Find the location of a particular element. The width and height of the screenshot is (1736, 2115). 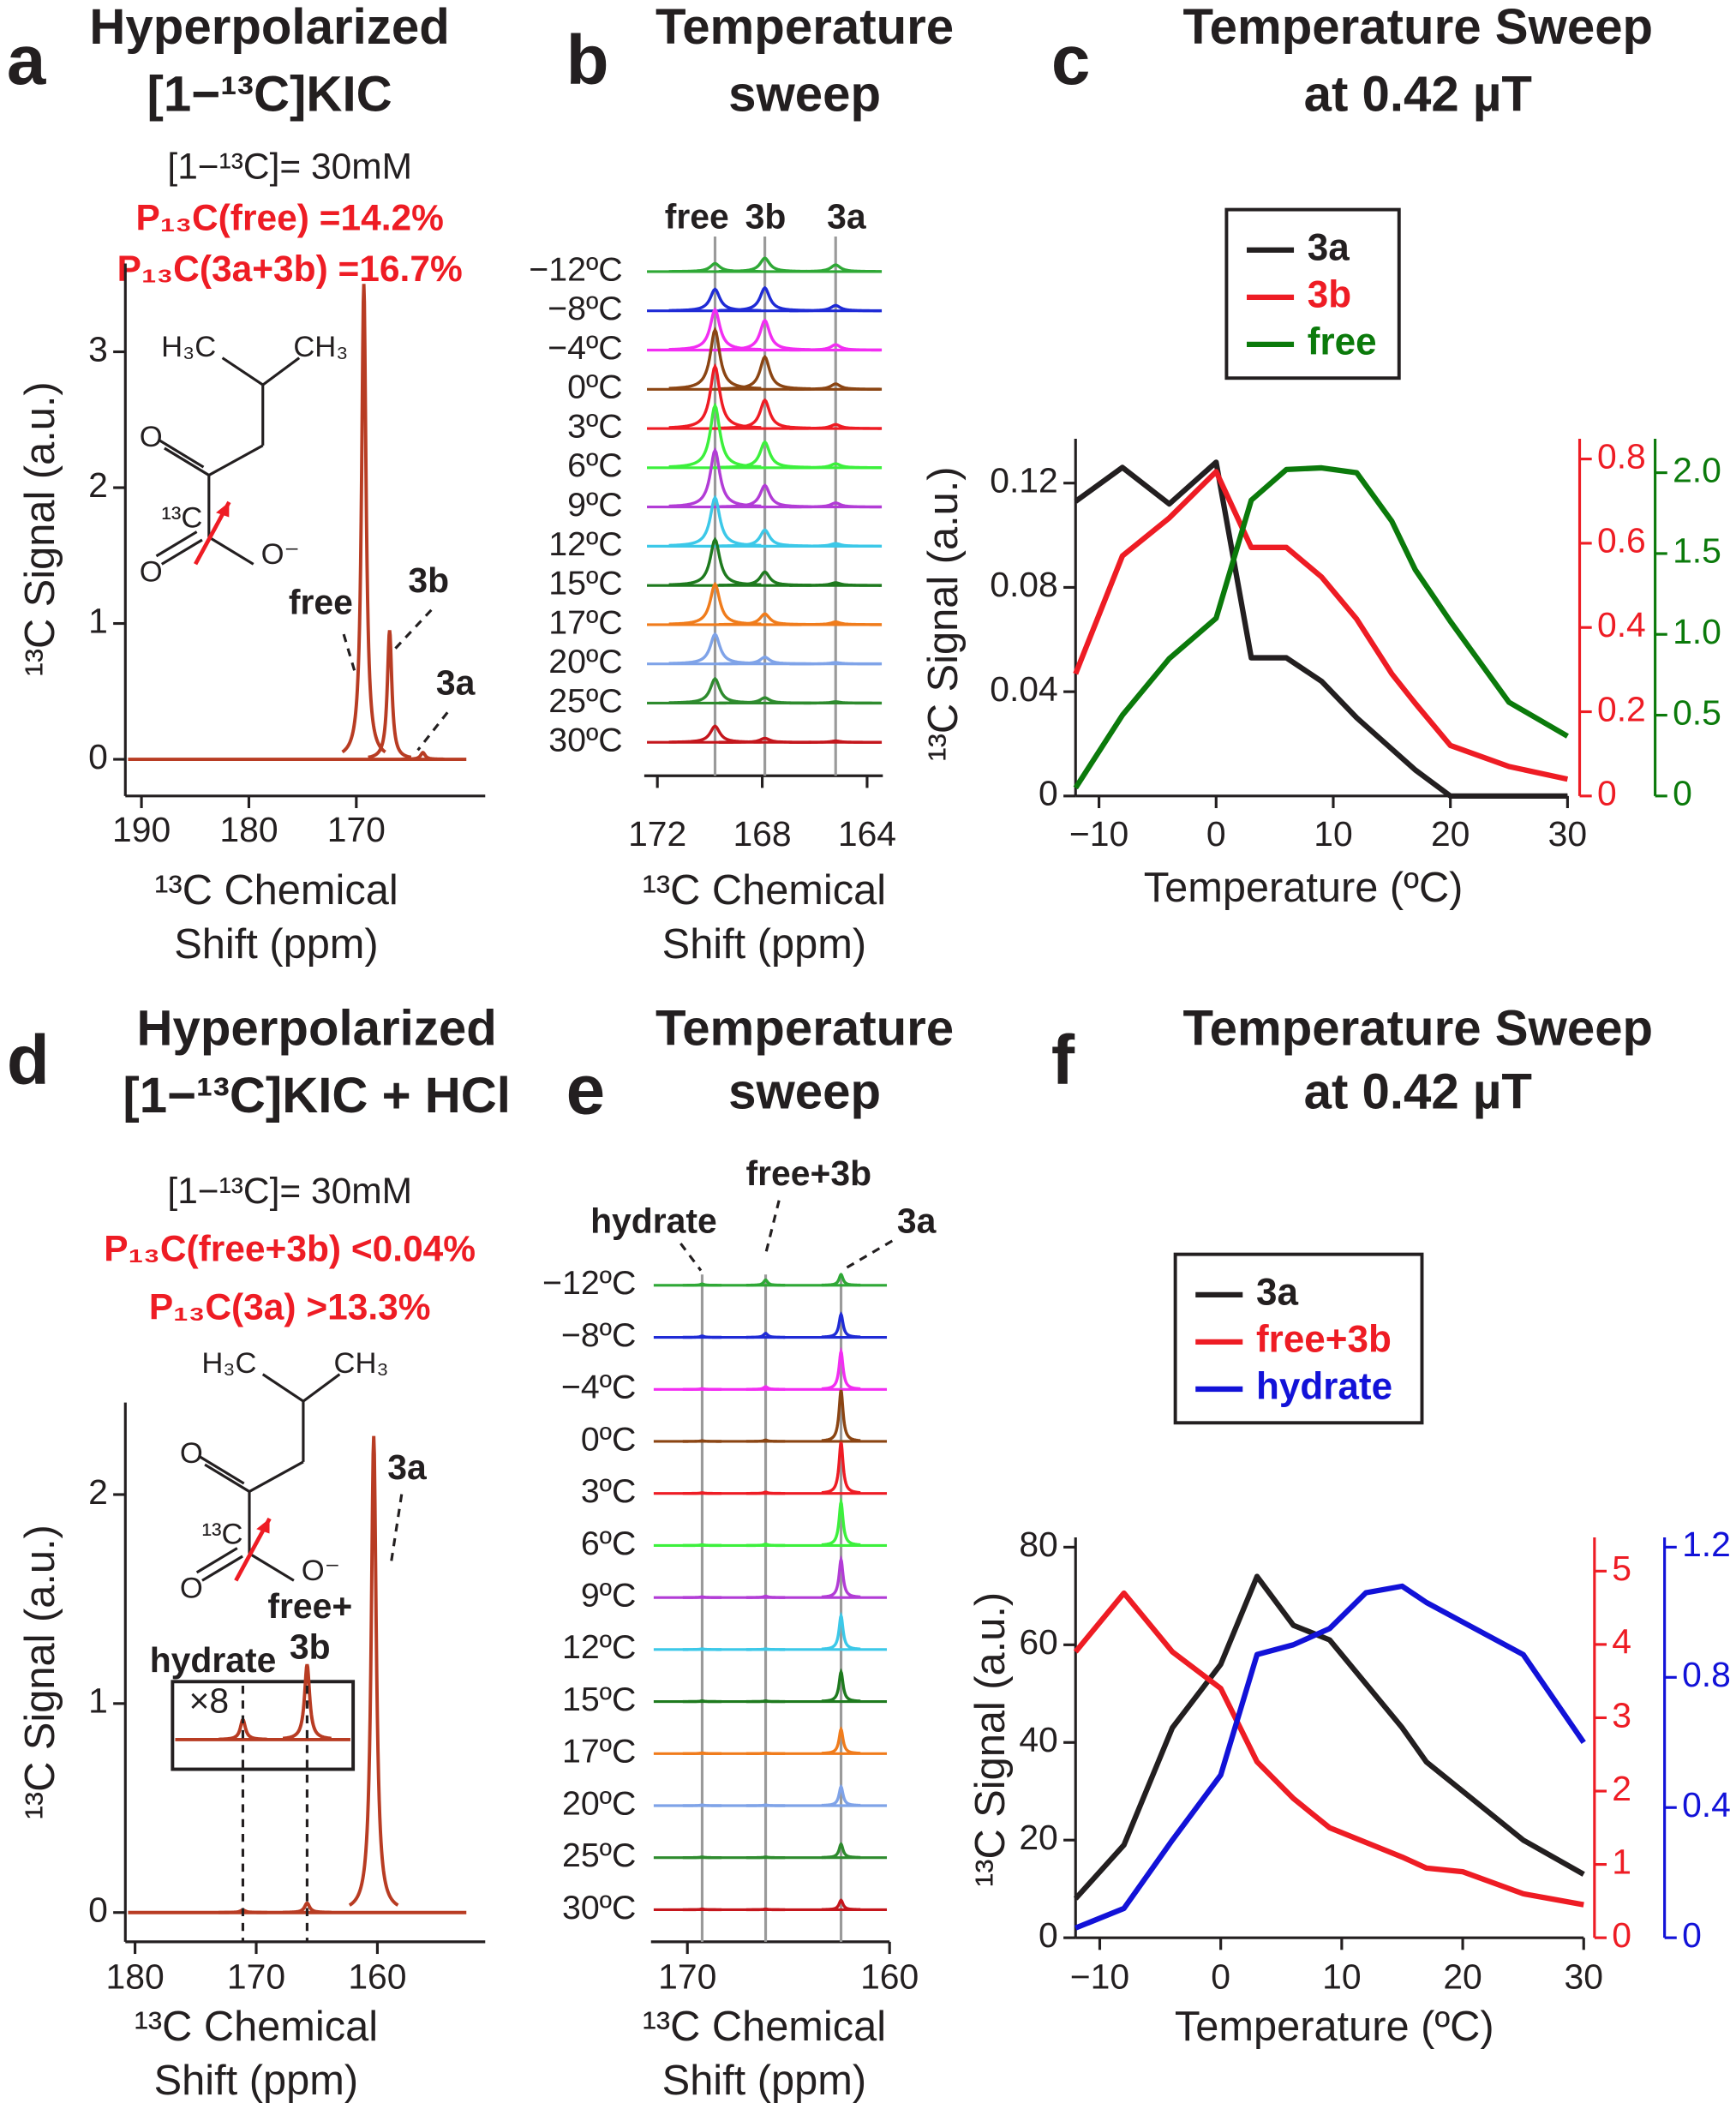

x-tick-label: 160 is located at coordinates (889, 1977).